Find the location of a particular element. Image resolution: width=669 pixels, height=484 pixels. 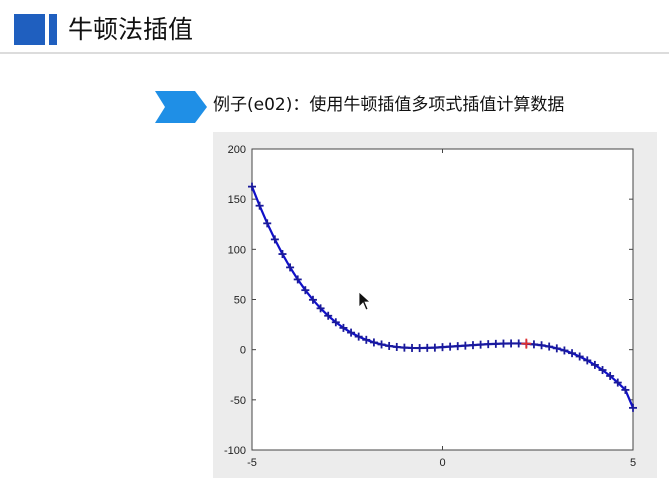

y-tick-label: 50 is located at coordinates (240, 301).